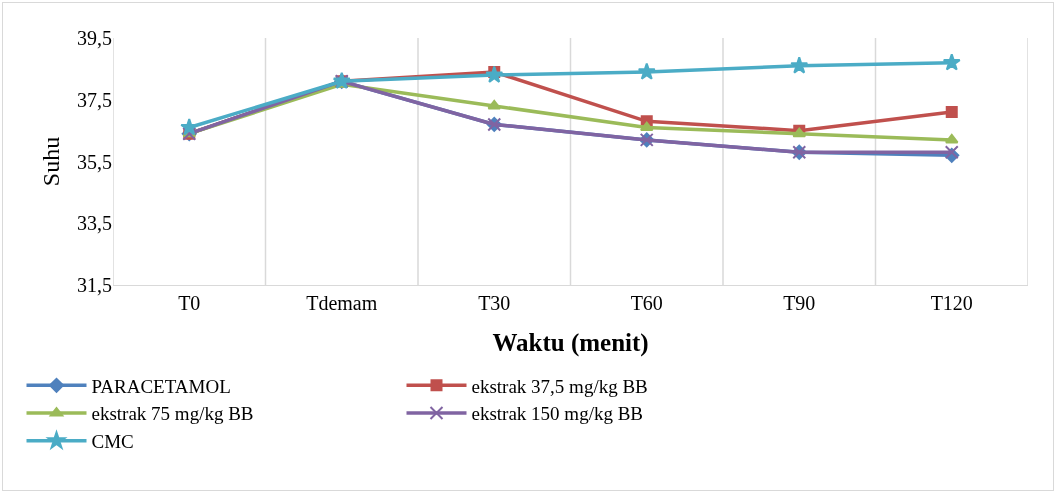 Image resolution: width=1056 pixels, height=493 pixels. What do you see at coordinates (557, 414) in the screenshot?
I see `legend-label: ekstrak 150 mg/kg BB` at bounding box center [557, 414].